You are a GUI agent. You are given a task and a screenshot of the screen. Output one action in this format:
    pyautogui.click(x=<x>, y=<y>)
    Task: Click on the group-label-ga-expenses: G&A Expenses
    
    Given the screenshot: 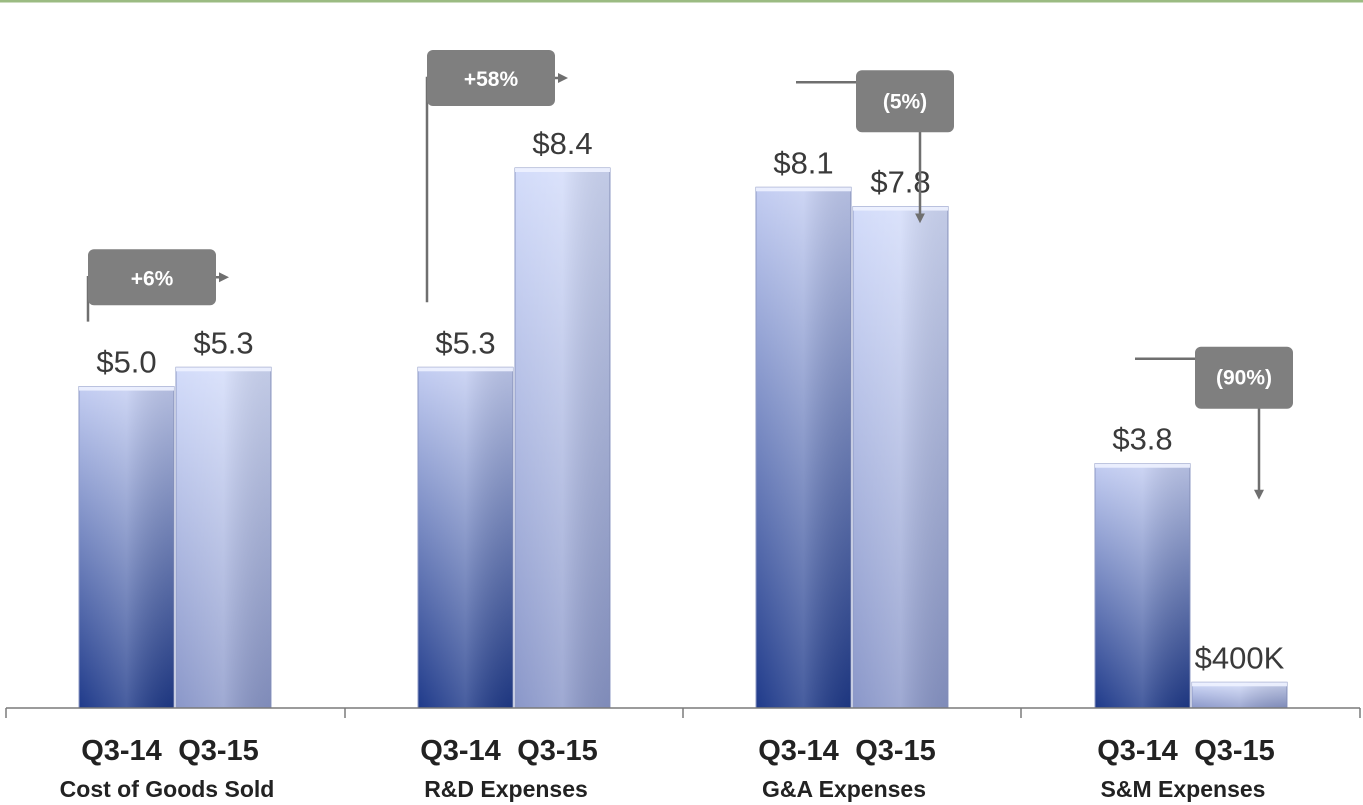 What is the action you would take?
    pyautogui.click(x=844, y=789)
    